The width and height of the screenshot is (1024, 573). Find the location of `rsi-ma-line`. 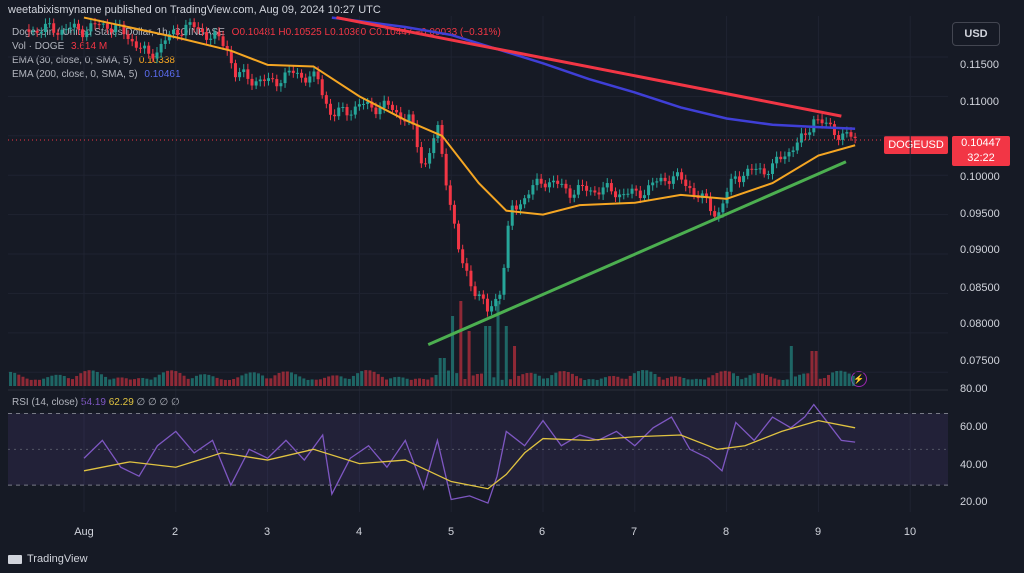

rsi-ma-line is located at coordinates (469, 454).